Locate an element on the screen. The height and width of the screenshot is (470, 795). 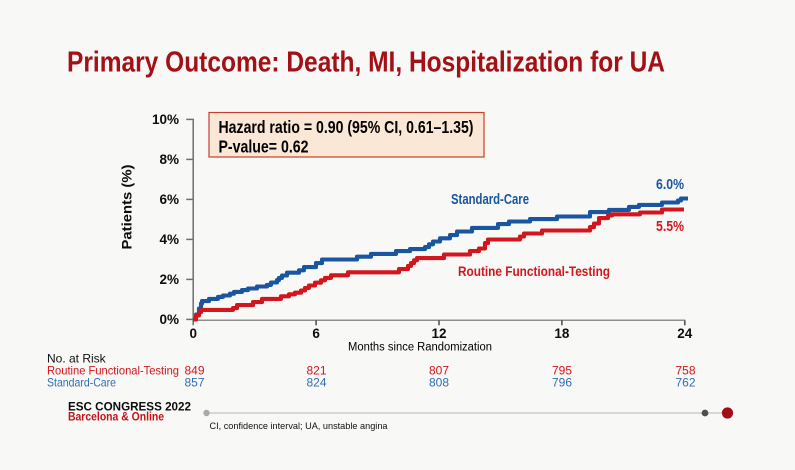
svg-text: 18 is located at coordinates (562, 333).